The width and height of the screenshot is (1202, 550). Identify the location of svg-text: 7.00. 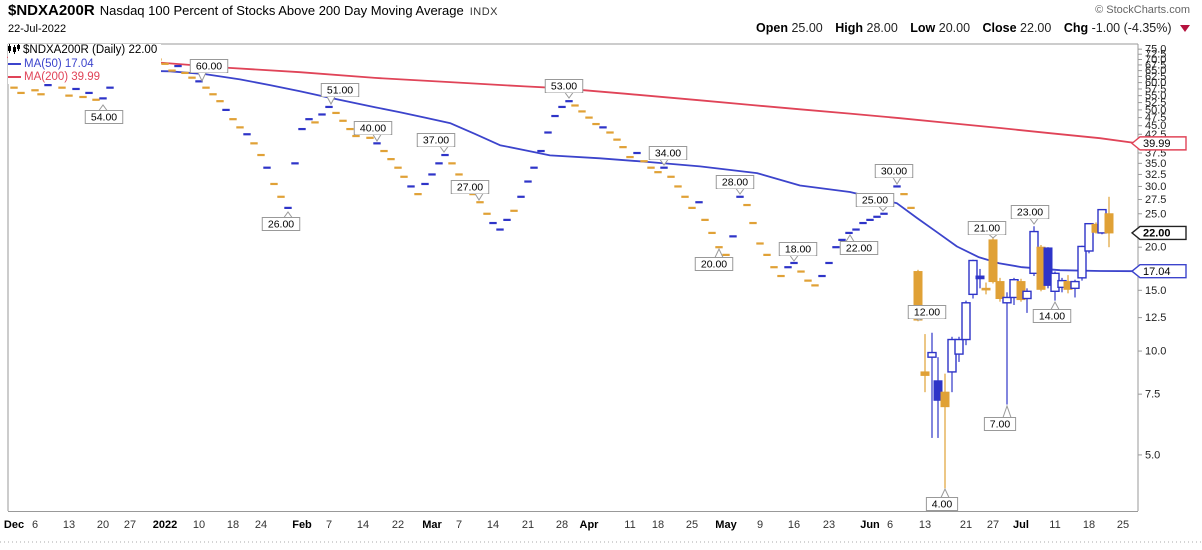
(1000, 425).